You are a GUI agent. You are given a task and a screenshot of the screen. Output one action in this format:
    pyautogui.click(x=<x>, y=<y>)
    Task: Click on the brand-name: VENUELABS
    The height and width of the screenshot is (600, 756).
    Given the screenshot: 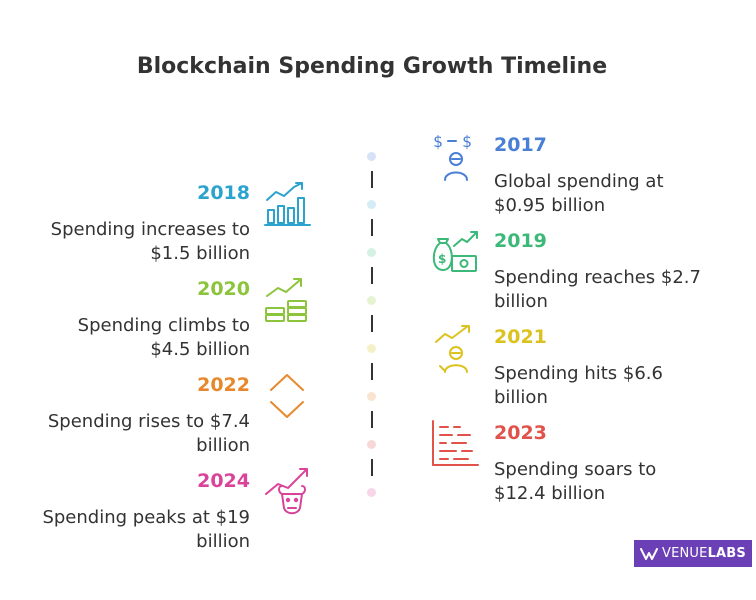 What is the action you would take?
    pyautogui.click(x=704, y=553)
    